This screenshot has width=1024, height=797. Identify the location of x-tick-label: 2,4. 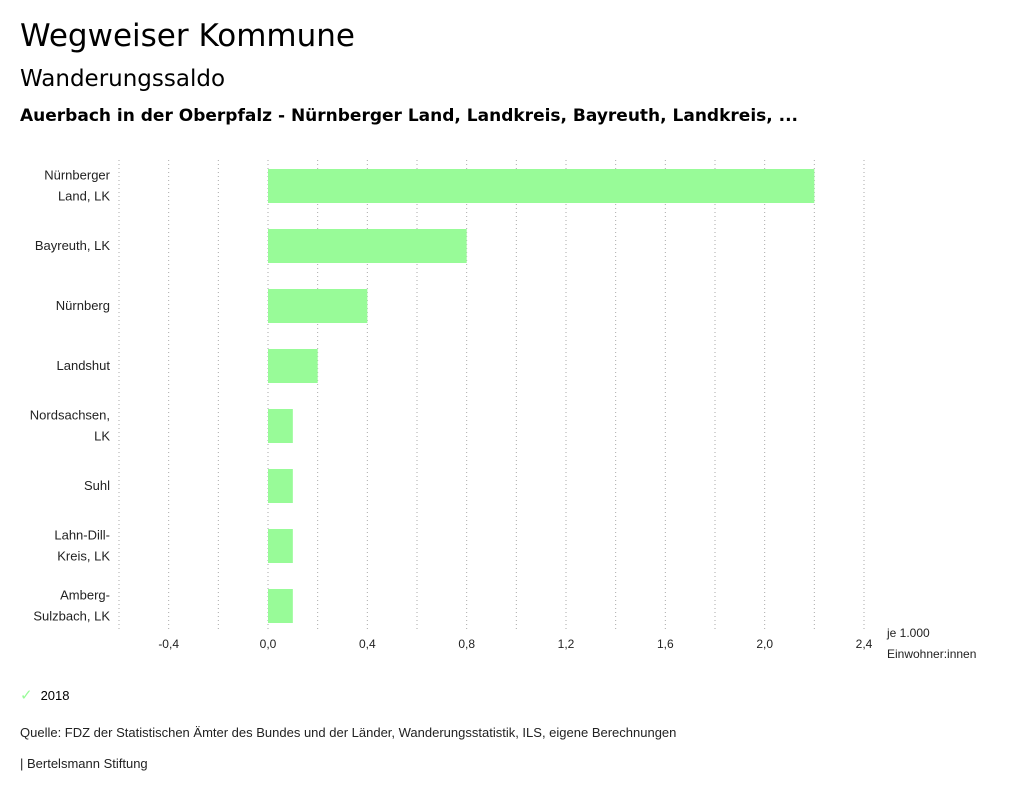
(864, 644).